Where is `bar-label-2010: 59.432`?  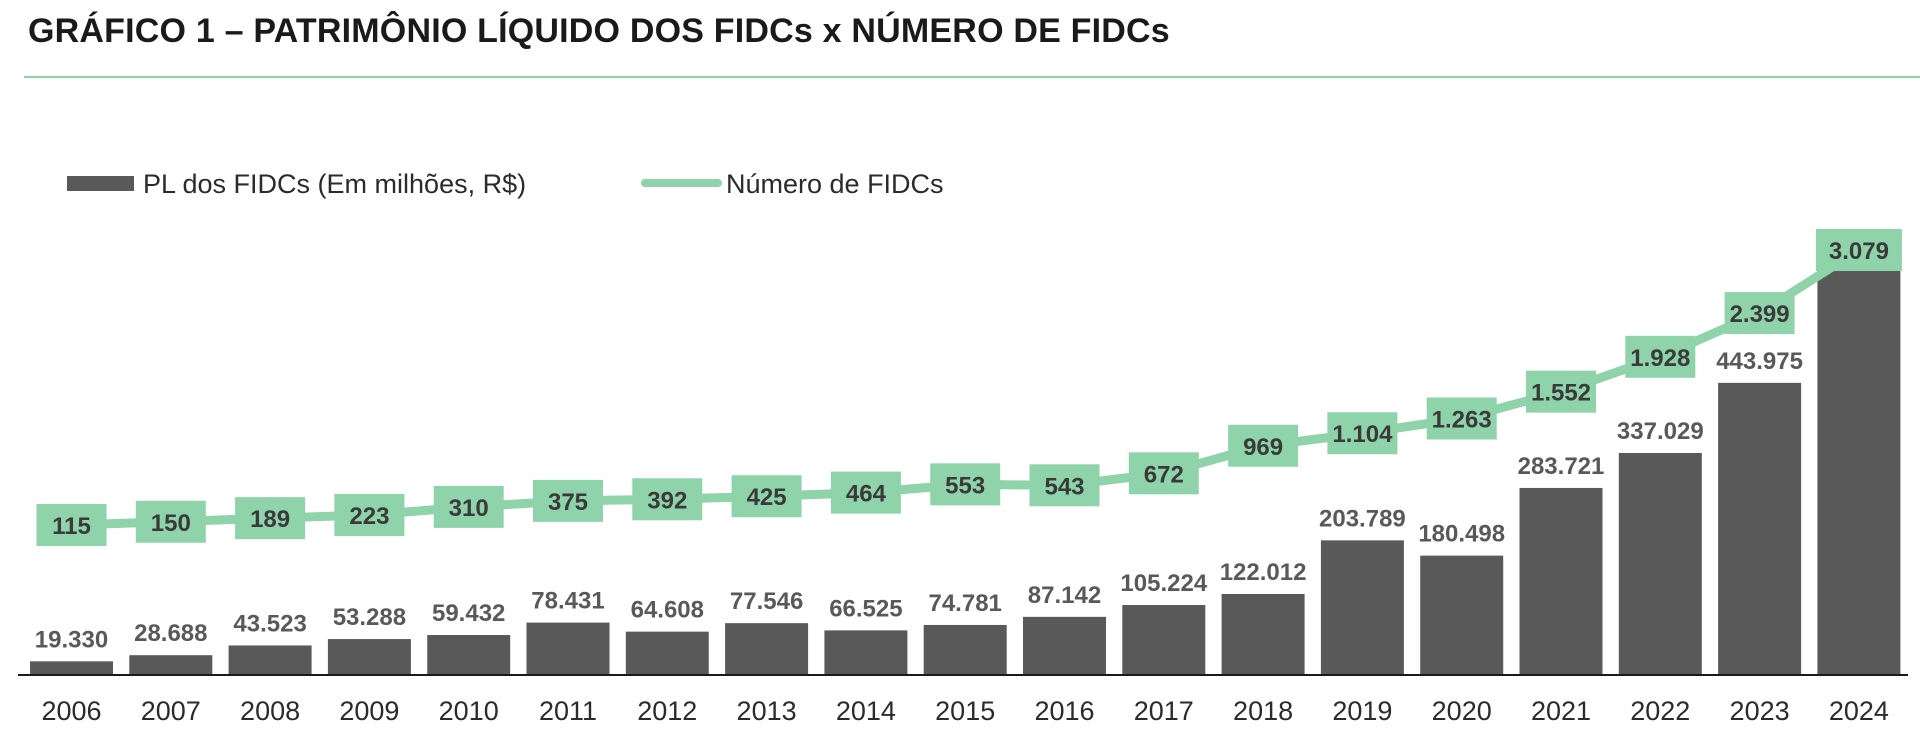
bar-label-2010: 59.432 is located at coordinates (468, 613).